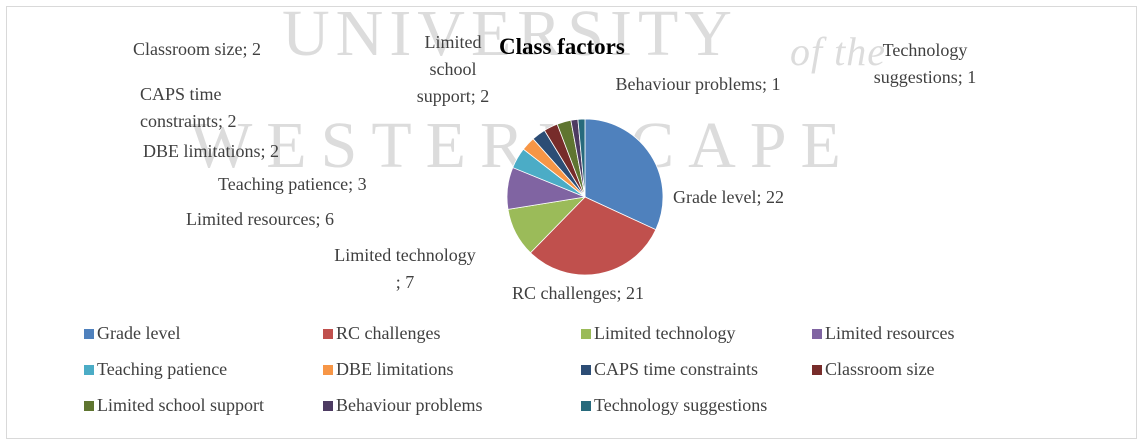  Describe the element at coordinates (260, 219) in the screenshot. I see `data-label: Limited resources; 6` at that location.